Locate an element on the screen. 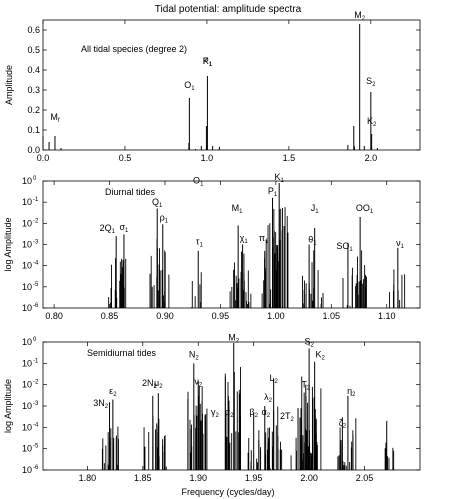  constituent-symbol: P is located at coordinates (271, 191).